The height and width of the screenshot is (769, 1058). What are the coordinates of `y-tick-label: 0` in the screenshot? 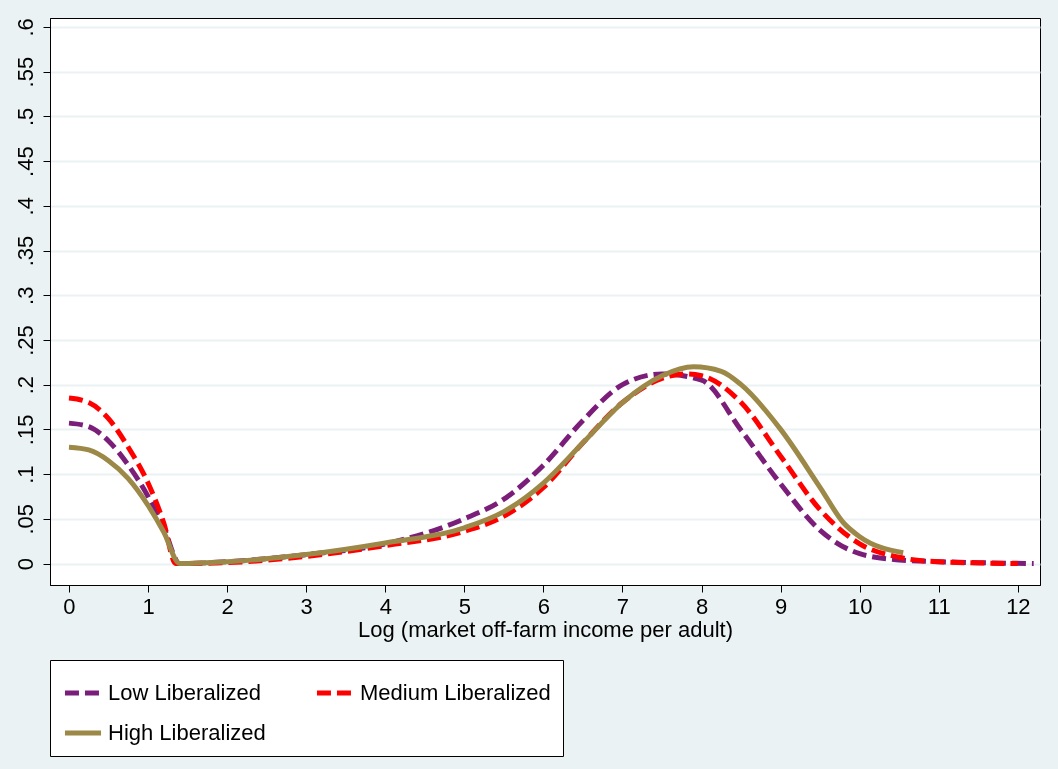 It's located at (25, 564).